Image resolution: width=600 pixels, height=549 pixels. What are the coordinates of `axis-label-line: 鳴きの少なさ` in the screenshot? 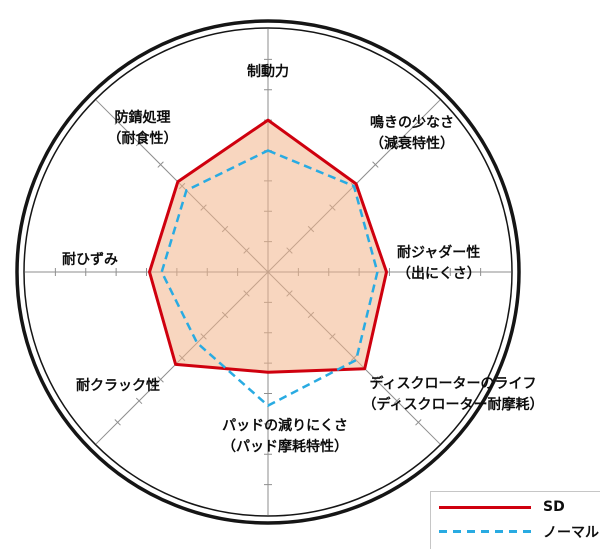 It's located at (412, 123).